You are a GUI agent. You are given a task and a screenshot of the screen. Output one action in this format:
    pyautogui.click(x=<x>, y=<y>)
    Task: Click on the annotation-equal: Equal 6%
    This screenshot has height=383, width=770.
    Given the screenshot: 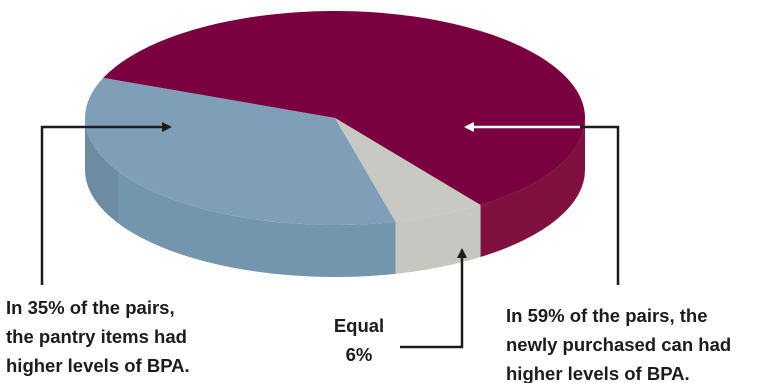 What is the action you would take?
    pyautogui.click(x=400, y=306)
    